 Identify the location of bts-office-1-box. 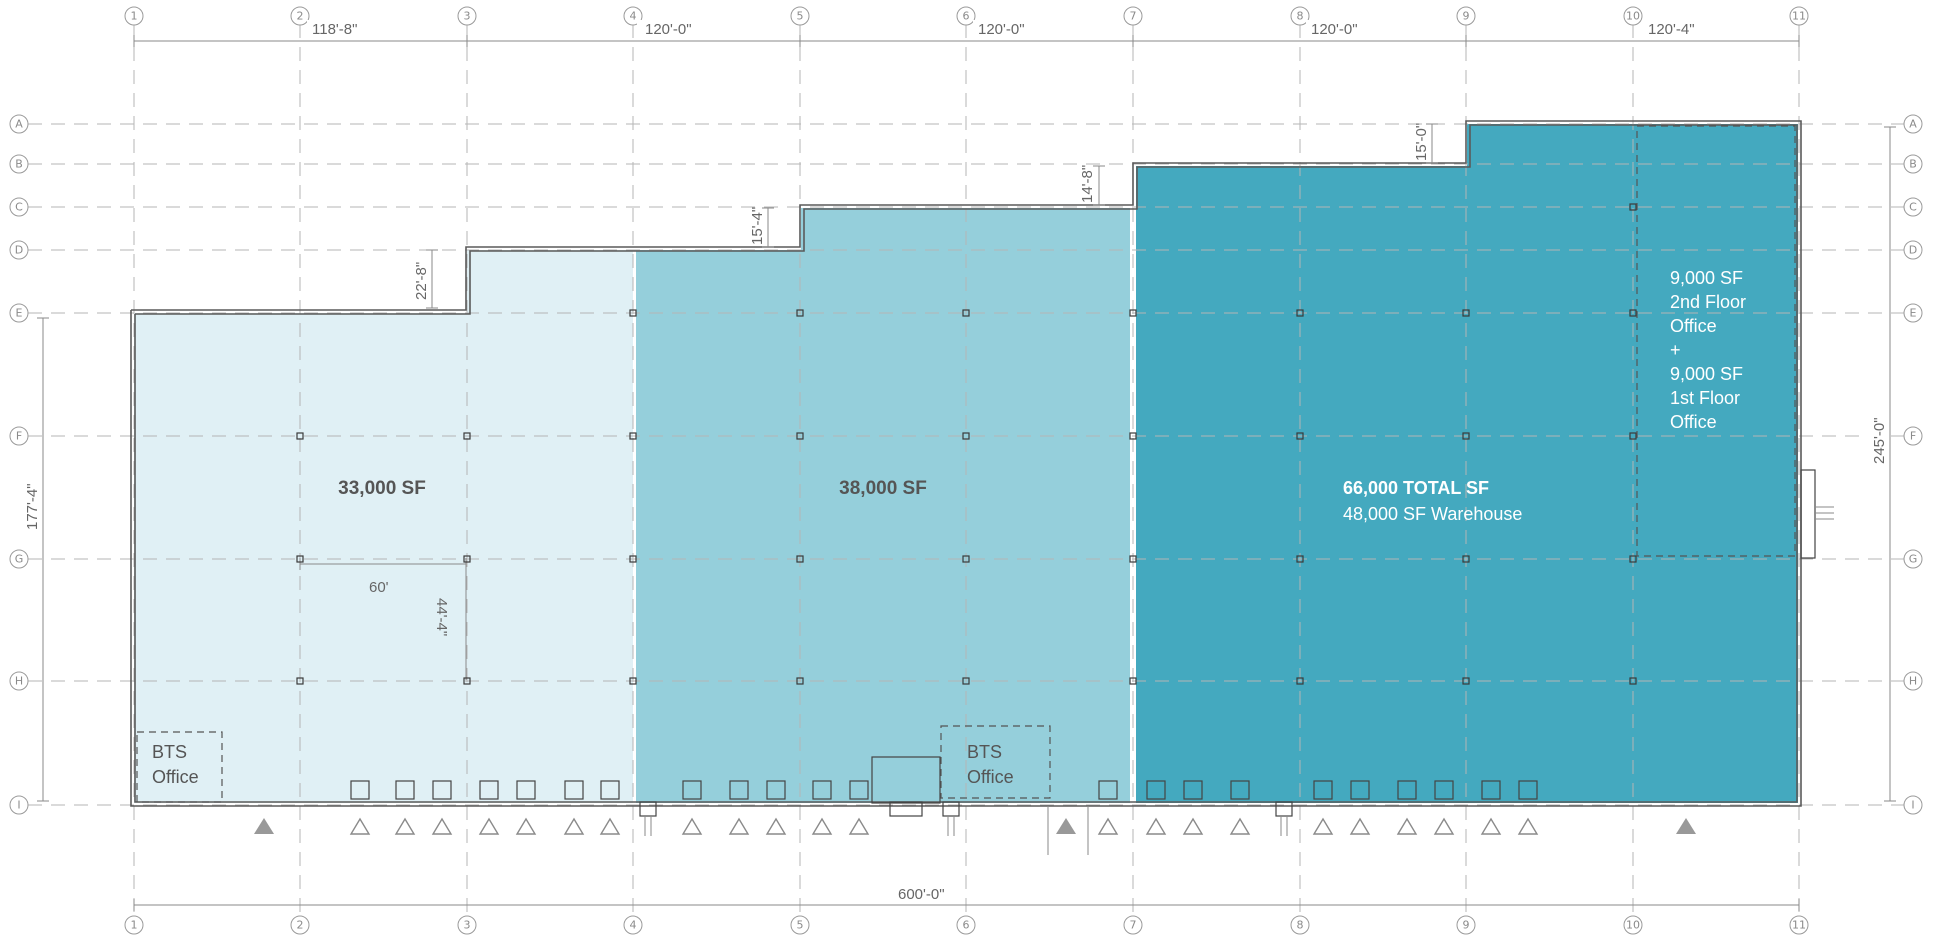
(179, 767).